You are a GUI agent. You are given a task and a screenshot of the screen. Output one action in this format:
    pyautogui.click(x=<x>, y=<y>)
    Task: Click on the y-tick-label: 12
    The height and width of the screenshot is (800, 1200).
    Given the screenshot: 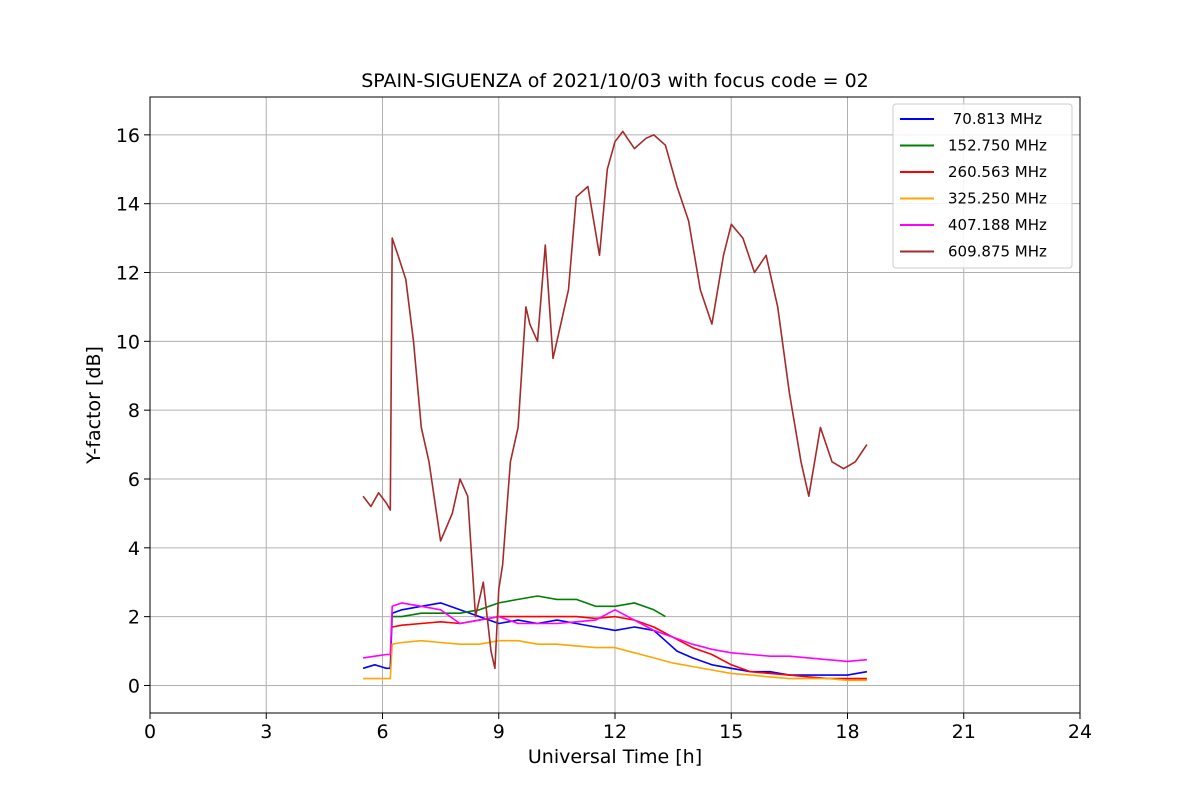 What is the action you would take?
    pyautogui.click(x=128, y=274)
    